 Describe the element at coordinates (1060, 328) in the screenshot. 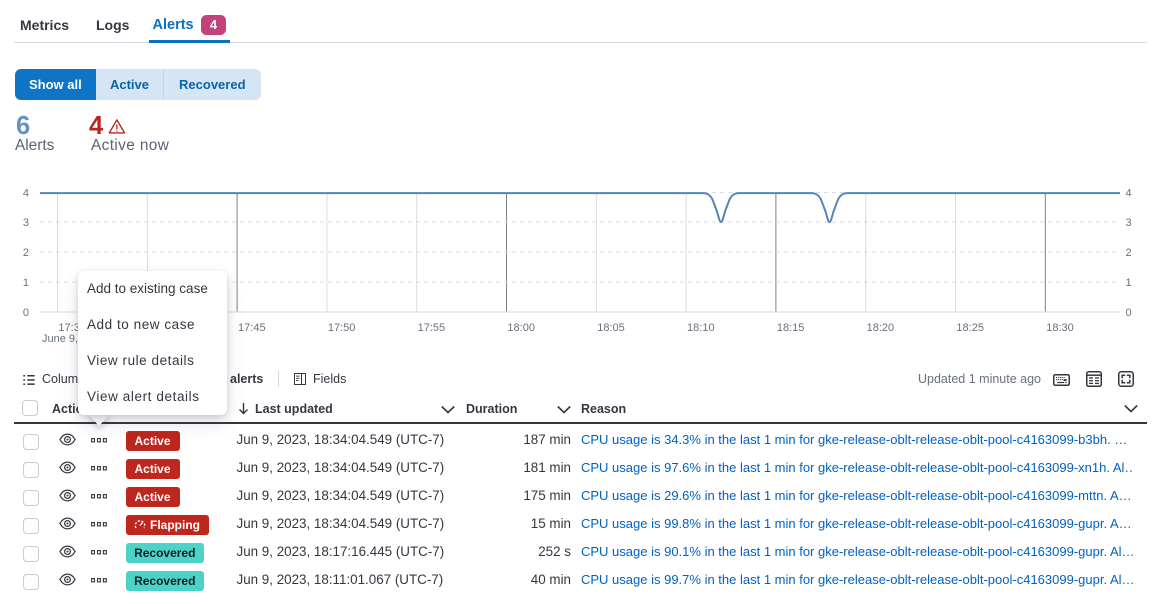

I see `svg-text: 18:30` at that location.